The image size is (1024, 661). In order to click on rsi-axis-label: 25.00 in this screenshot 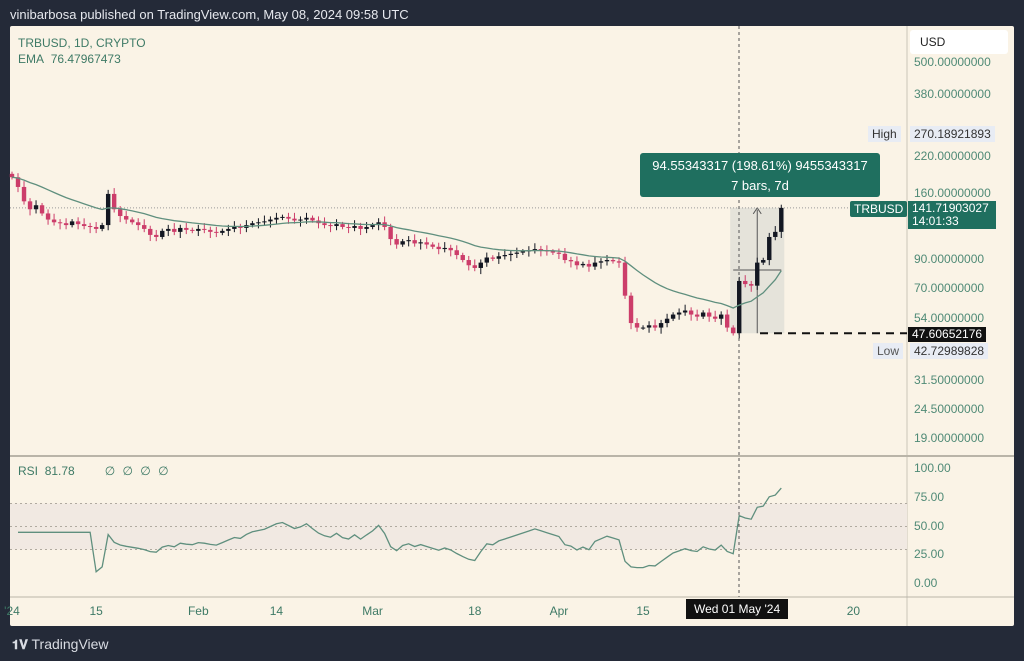, I will do `click(929, 554)`.